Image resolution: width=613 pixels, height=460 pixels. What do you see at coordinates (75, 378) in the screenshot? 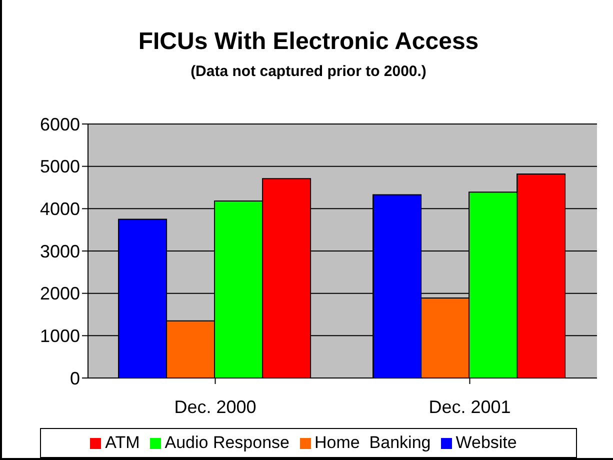
I see `y-tick-label: 0` at bounding box center [75, 378].